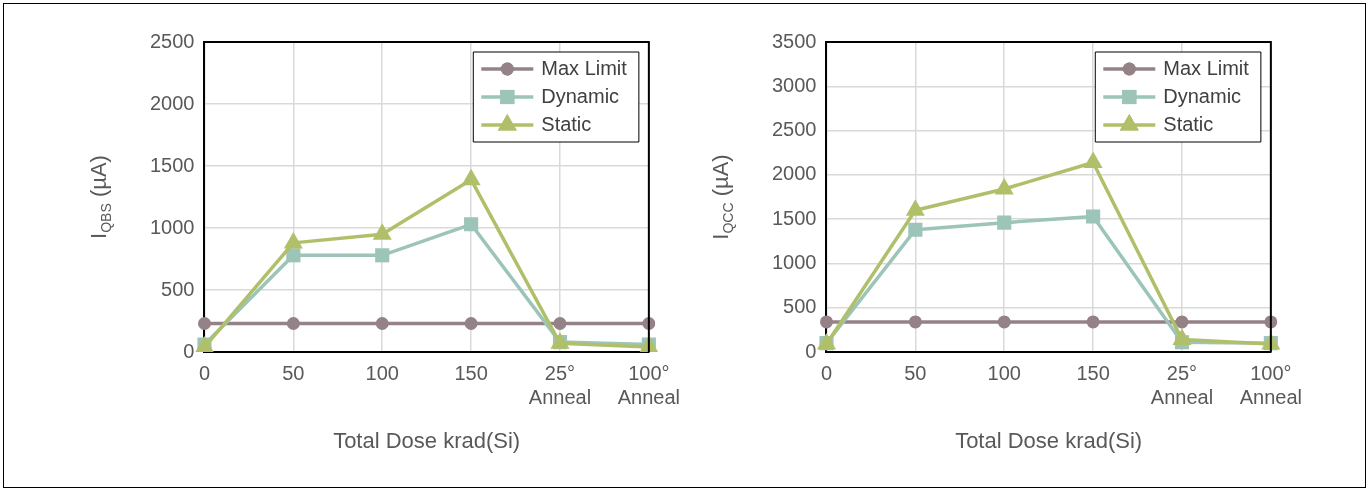  I want to click on y-tick-label: 3500, so click(794, 40).